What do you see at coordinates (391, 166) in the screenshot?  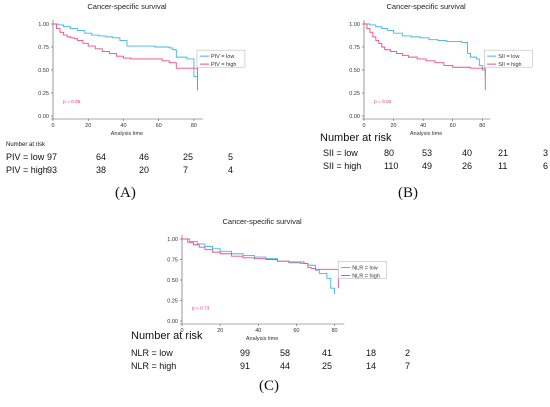 I see `risk-value: 110` at bounding box center [391, 166].